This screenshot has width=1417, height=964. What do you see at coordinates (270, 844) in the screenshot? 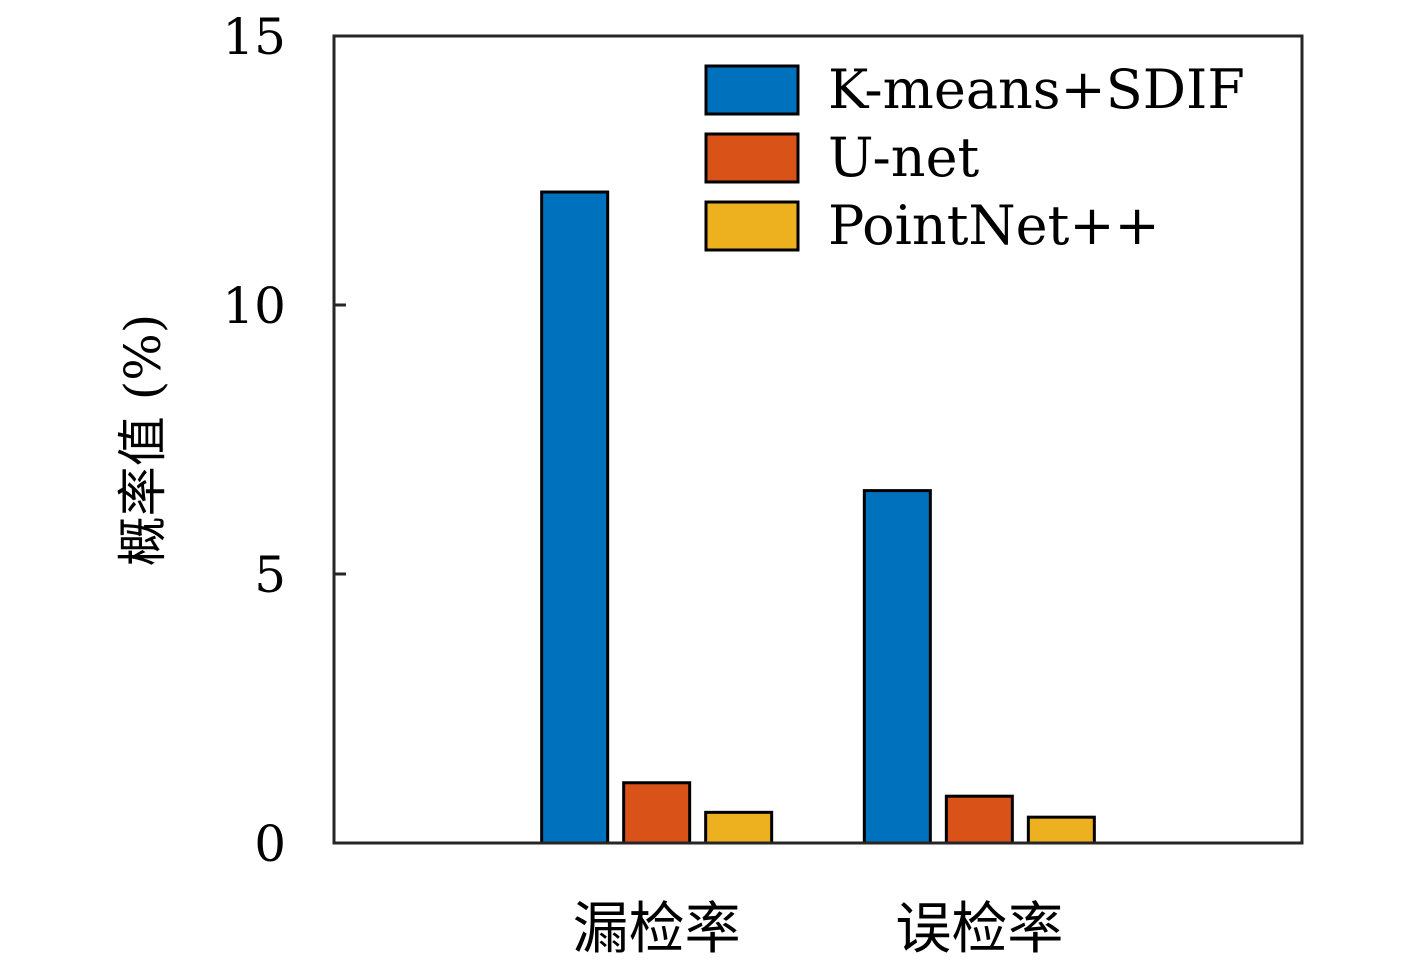
I see `y-tick-label: 0` at bounding box center [270, 844].